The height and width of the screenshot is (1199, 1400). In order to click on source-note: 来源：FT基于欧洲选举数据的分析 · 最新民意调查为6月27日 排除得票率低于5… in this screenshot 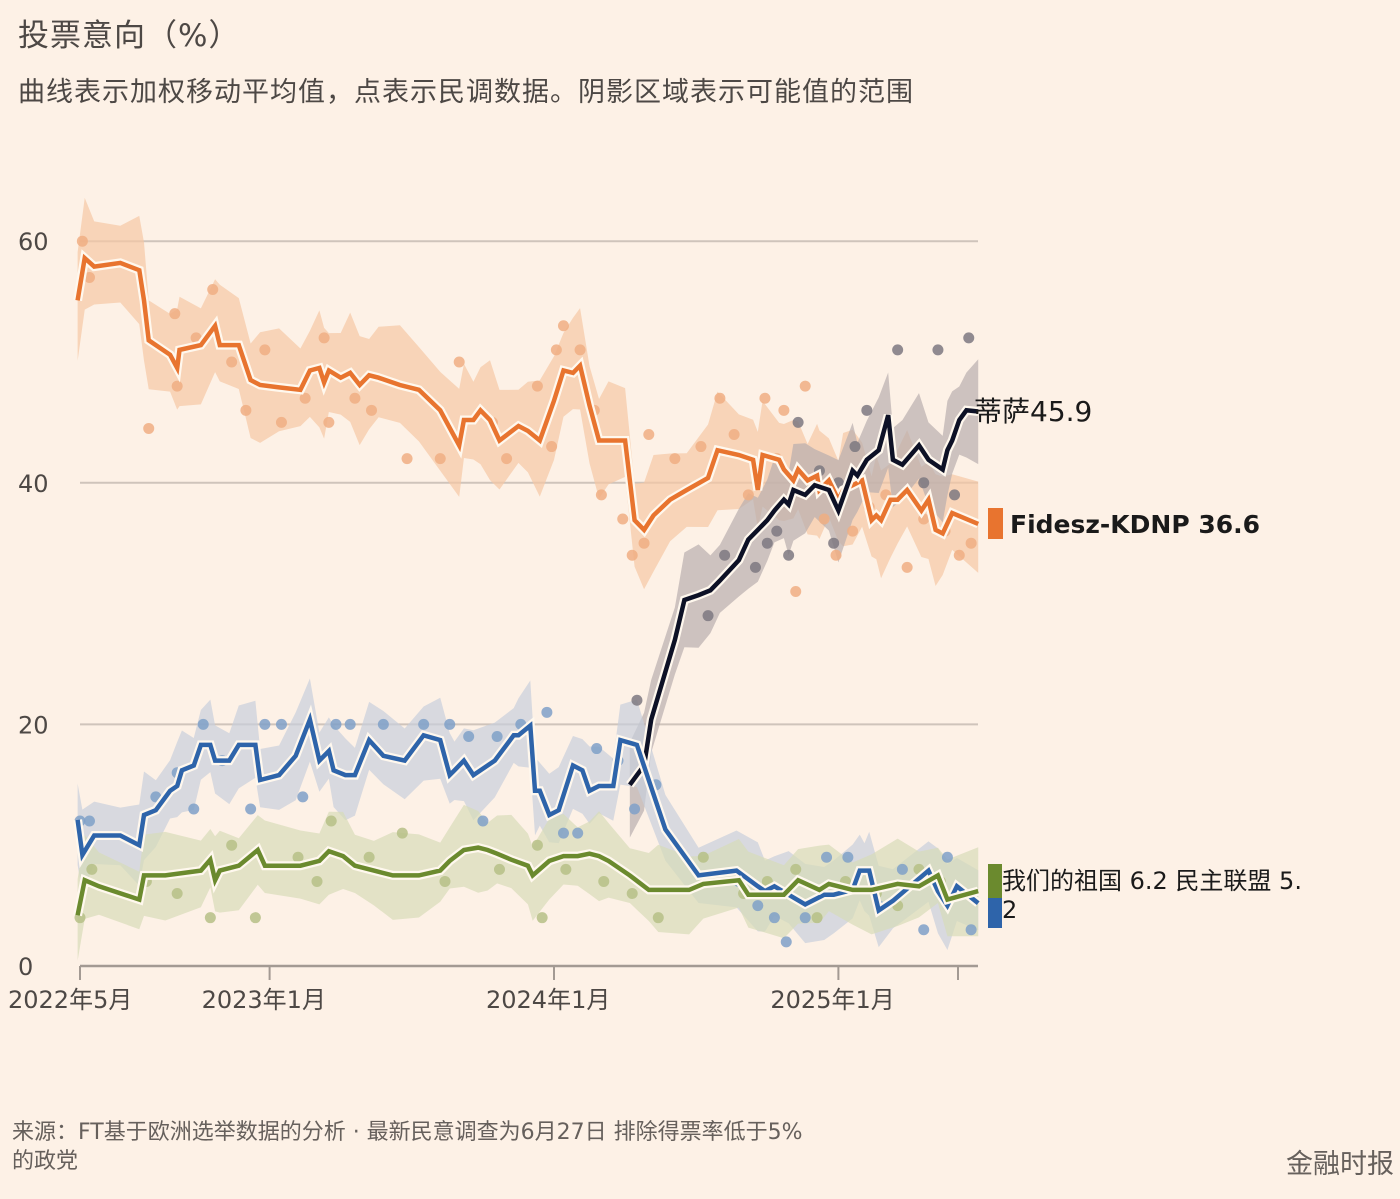, I will do `click(407, 1147)`.